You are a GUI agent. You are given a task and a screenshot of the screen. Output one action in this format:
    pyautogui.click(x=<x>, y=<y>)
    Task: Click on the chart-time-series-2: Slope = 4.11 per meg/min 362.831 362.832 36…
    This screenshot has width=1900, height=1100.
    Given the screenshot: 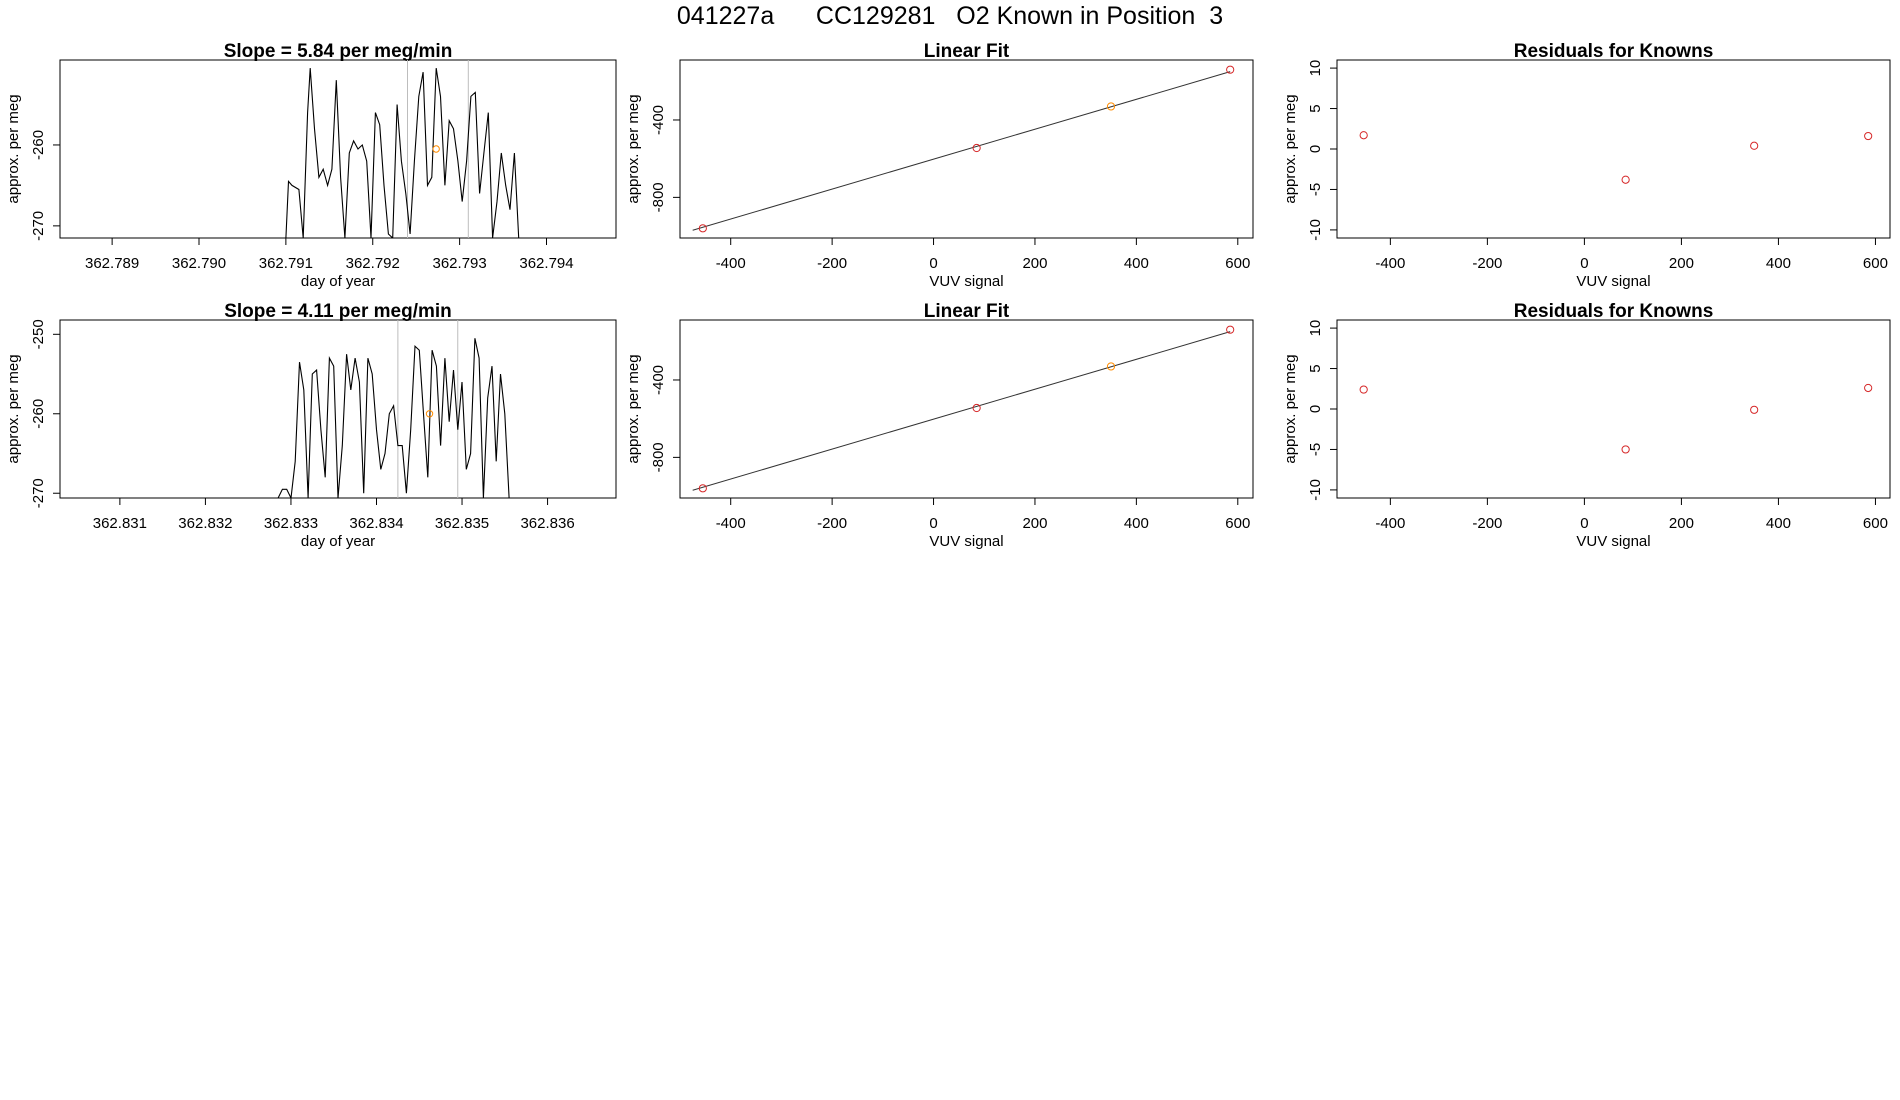 What is the action you would take?
    pyautogui.click(x=311, y=425)
    